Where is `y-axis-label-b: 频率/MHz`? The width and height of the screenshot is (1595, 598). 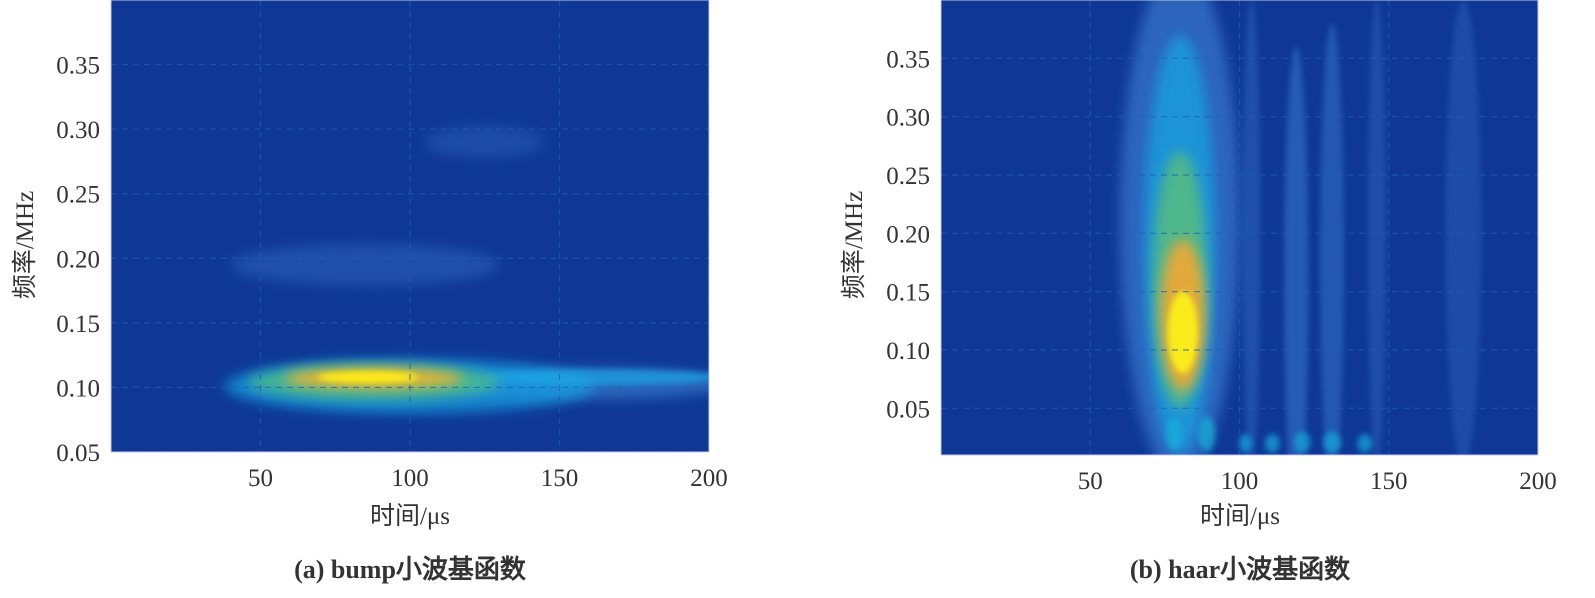
y-axis-label-b: 频率/MHz is located at coordinates (854, 245).